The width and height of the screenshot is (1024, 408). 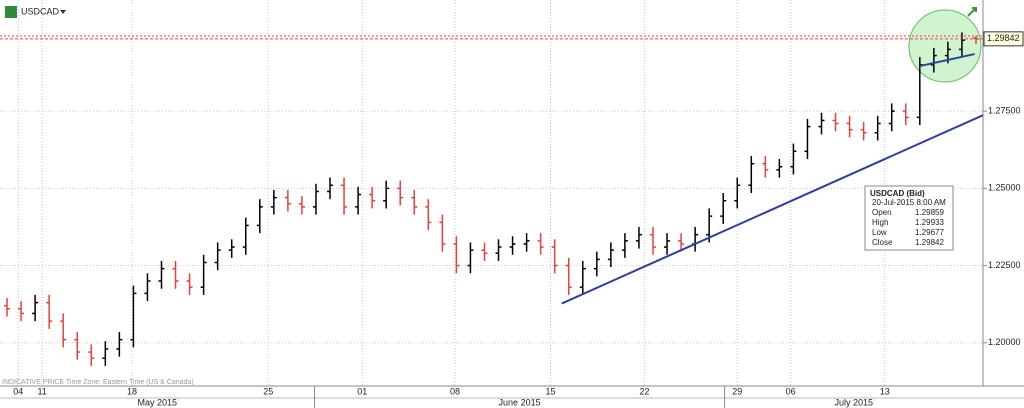 What do you see at coordinates (879, 232) in the screenshot?
I see `info-label: Low` at bounding box center [879, 232].